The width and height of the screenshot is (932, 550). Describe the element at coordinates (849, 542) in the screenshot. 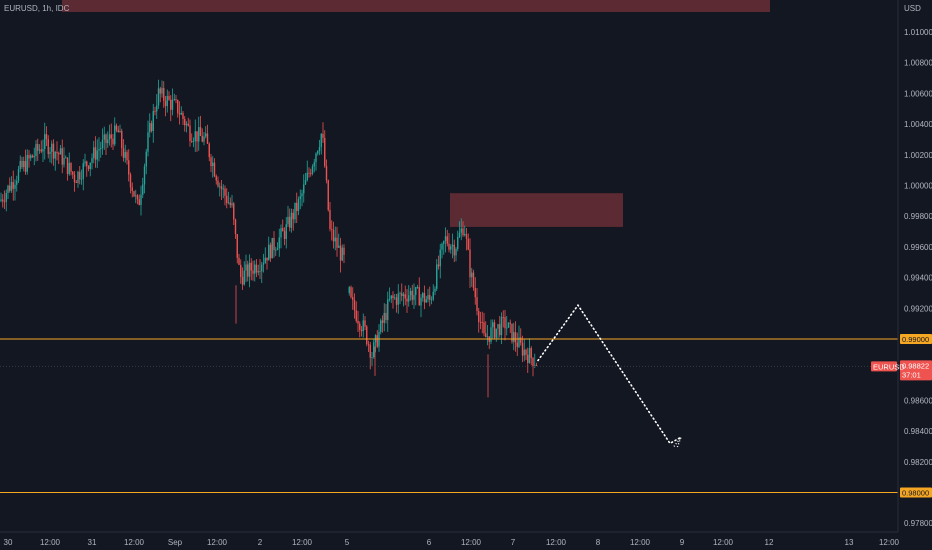

I see `time-tick-label: 13` at that location.